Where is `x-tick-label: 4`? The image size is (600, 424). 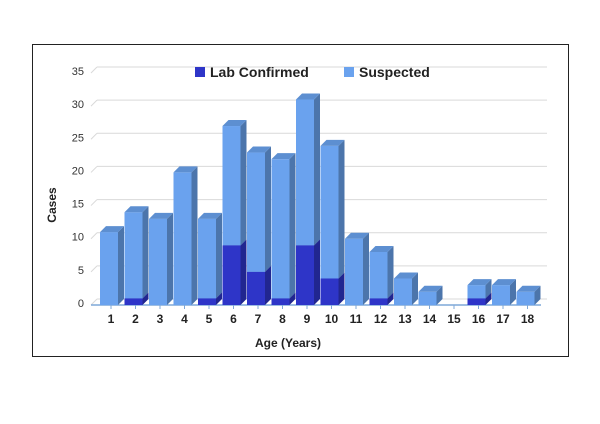
x-tick-label: 4 is located at coordinates (184, 319).